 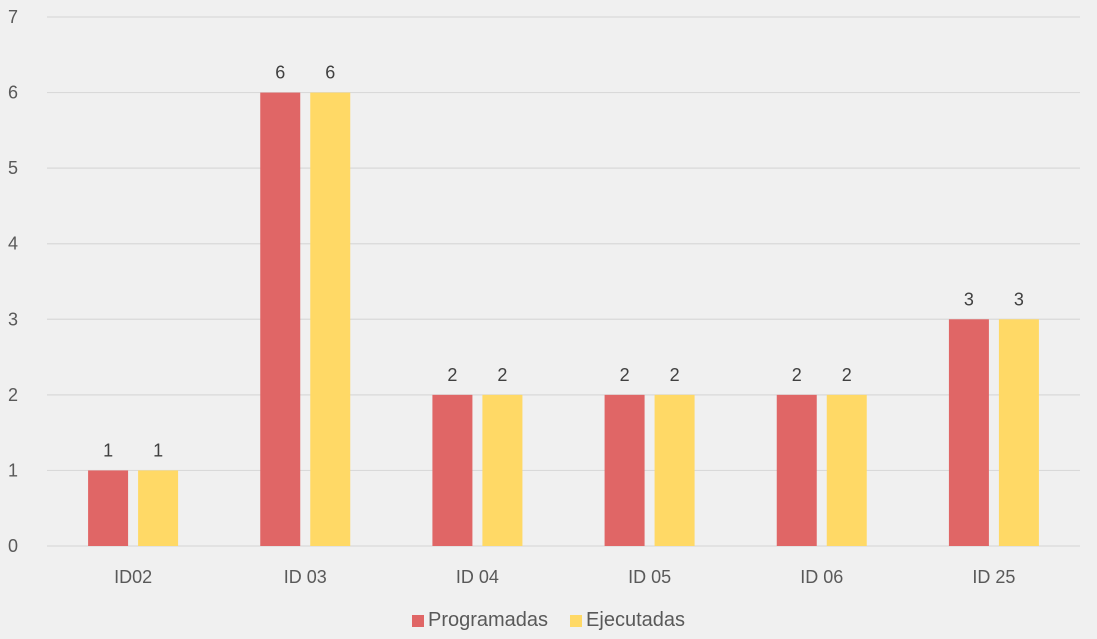 What do you see at coordinates (13, 168) in the screenshot?
I see `y-tick-label: 5` at bounding box center [13, 168].